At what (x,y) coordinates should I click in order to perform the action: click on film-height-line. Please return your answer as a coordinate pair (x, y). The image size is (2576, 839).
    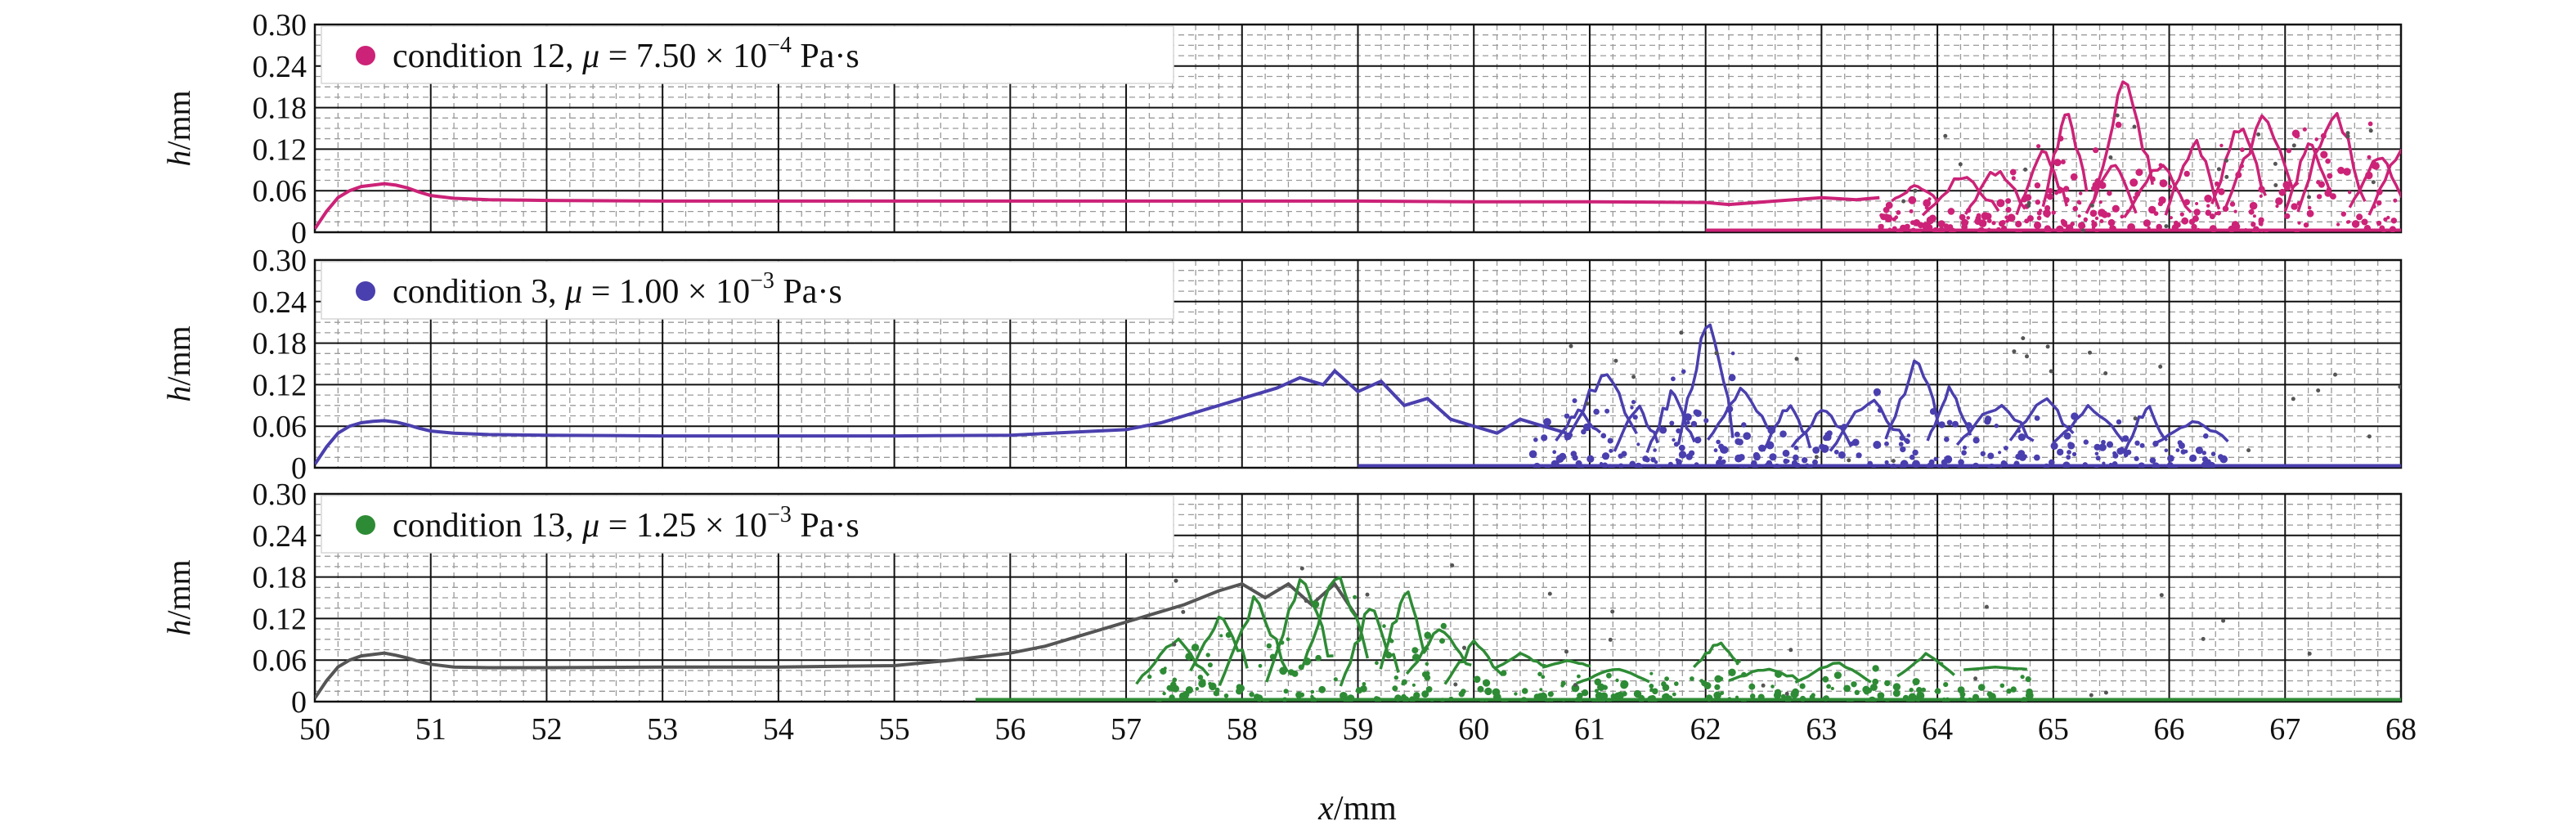
    Looking at the image, I should click on (942, 416).